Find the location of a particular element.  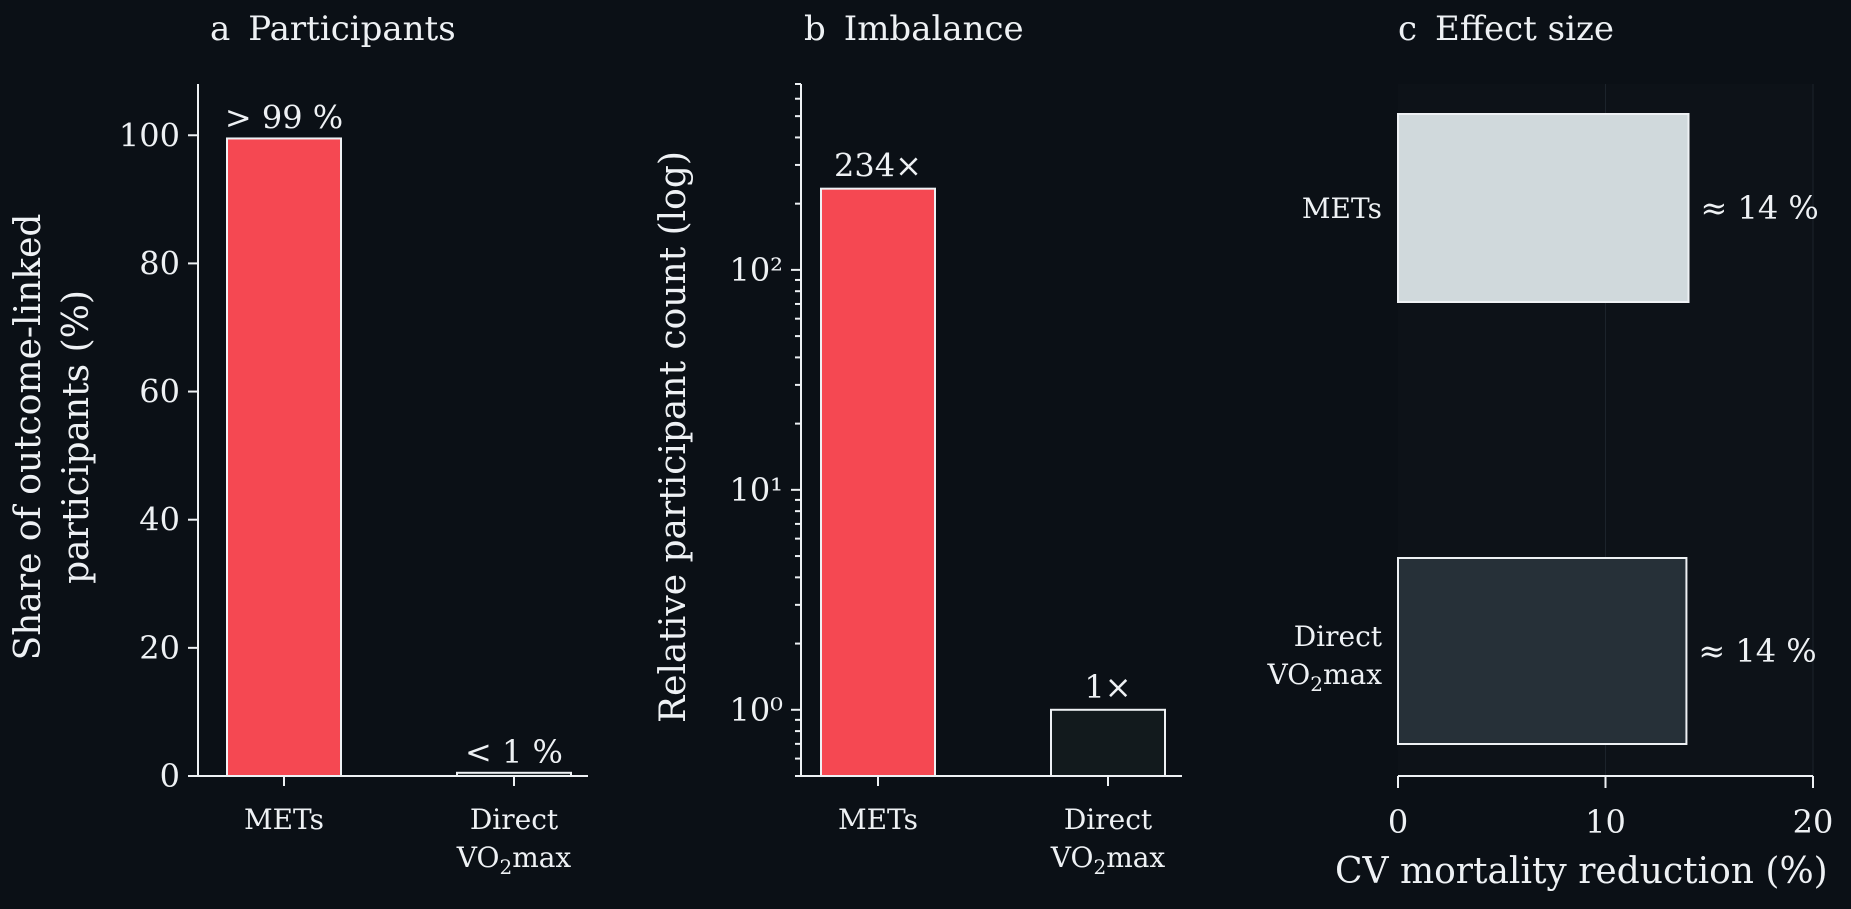

panel-a-ytick-label: 80 is located at coordinates (159, 263).